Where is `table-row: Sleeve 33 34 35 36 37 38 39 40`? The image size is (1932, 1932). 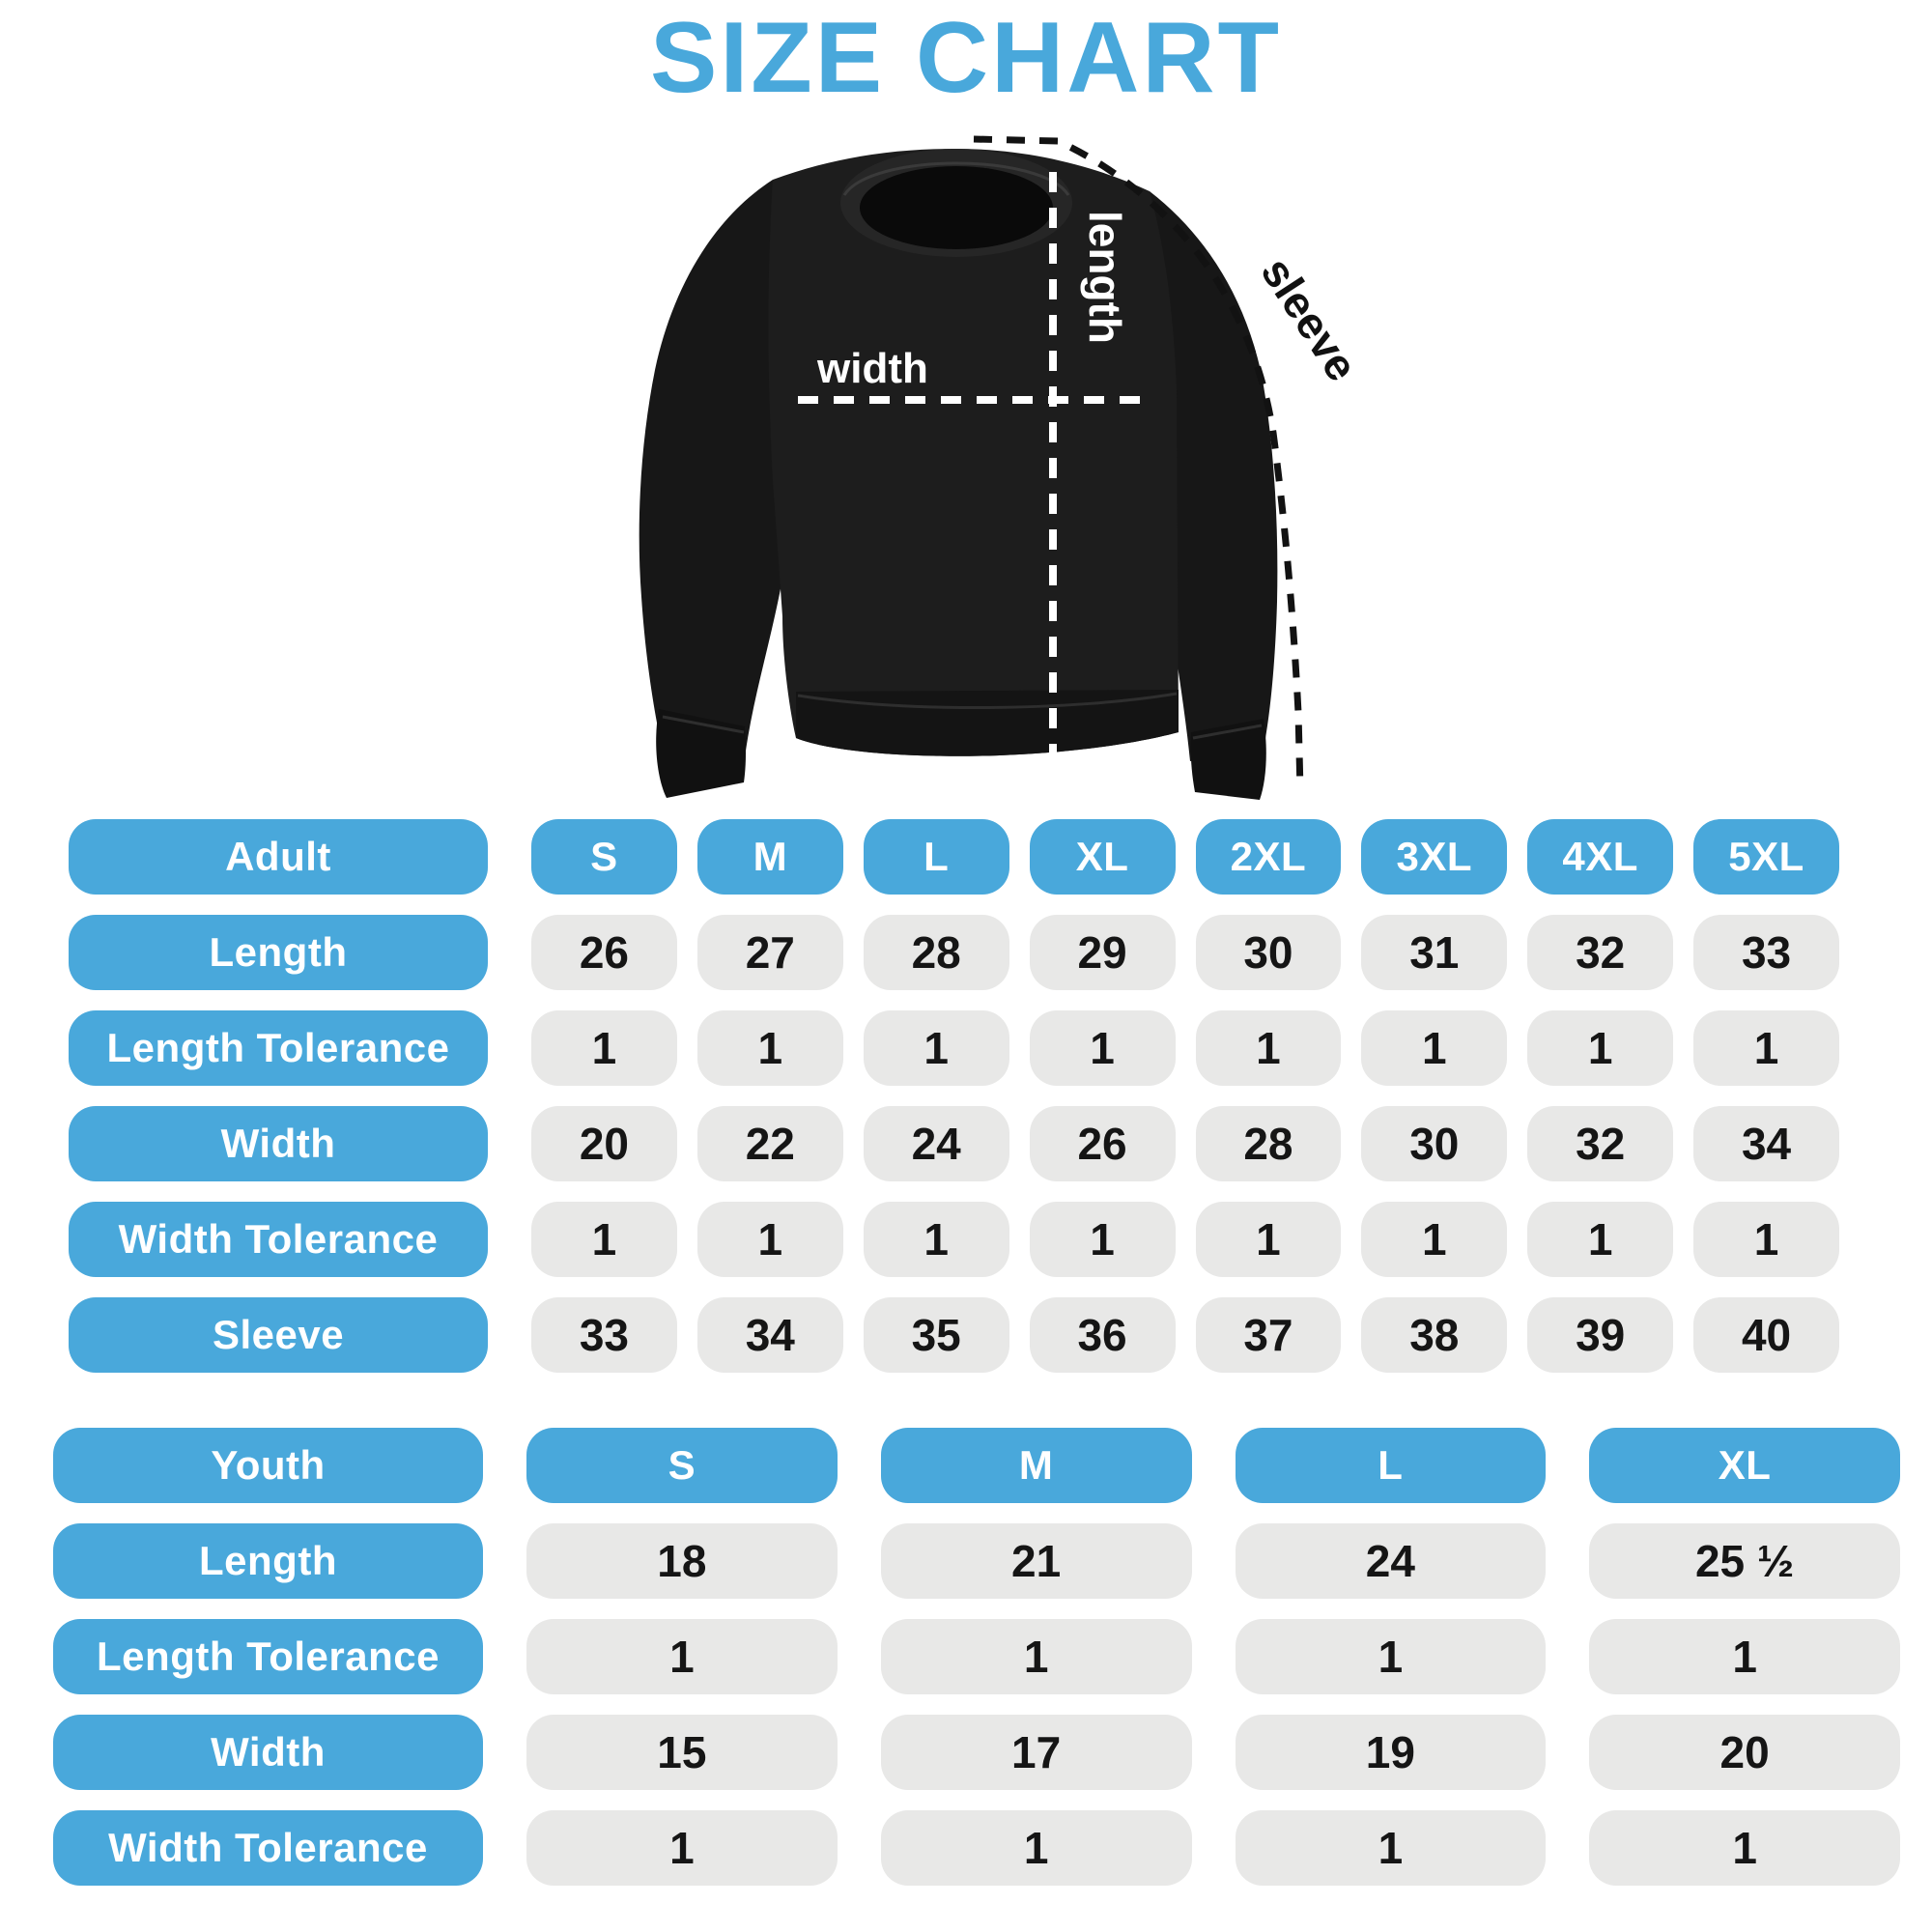 table-row: Sleeve 33 34 35 36 37 38 39 40 is located at coordinates (954, 1335).